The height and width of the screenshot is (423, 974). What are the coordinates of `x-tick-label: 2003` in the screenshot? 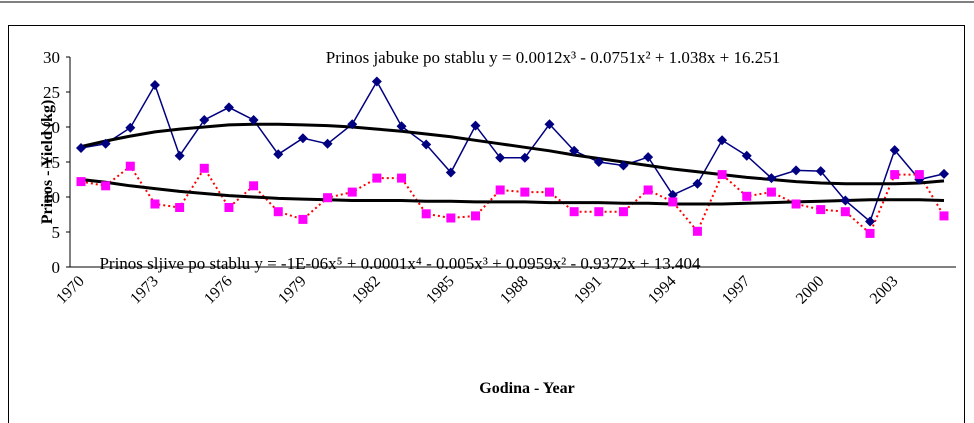 It's located at (884, 290).